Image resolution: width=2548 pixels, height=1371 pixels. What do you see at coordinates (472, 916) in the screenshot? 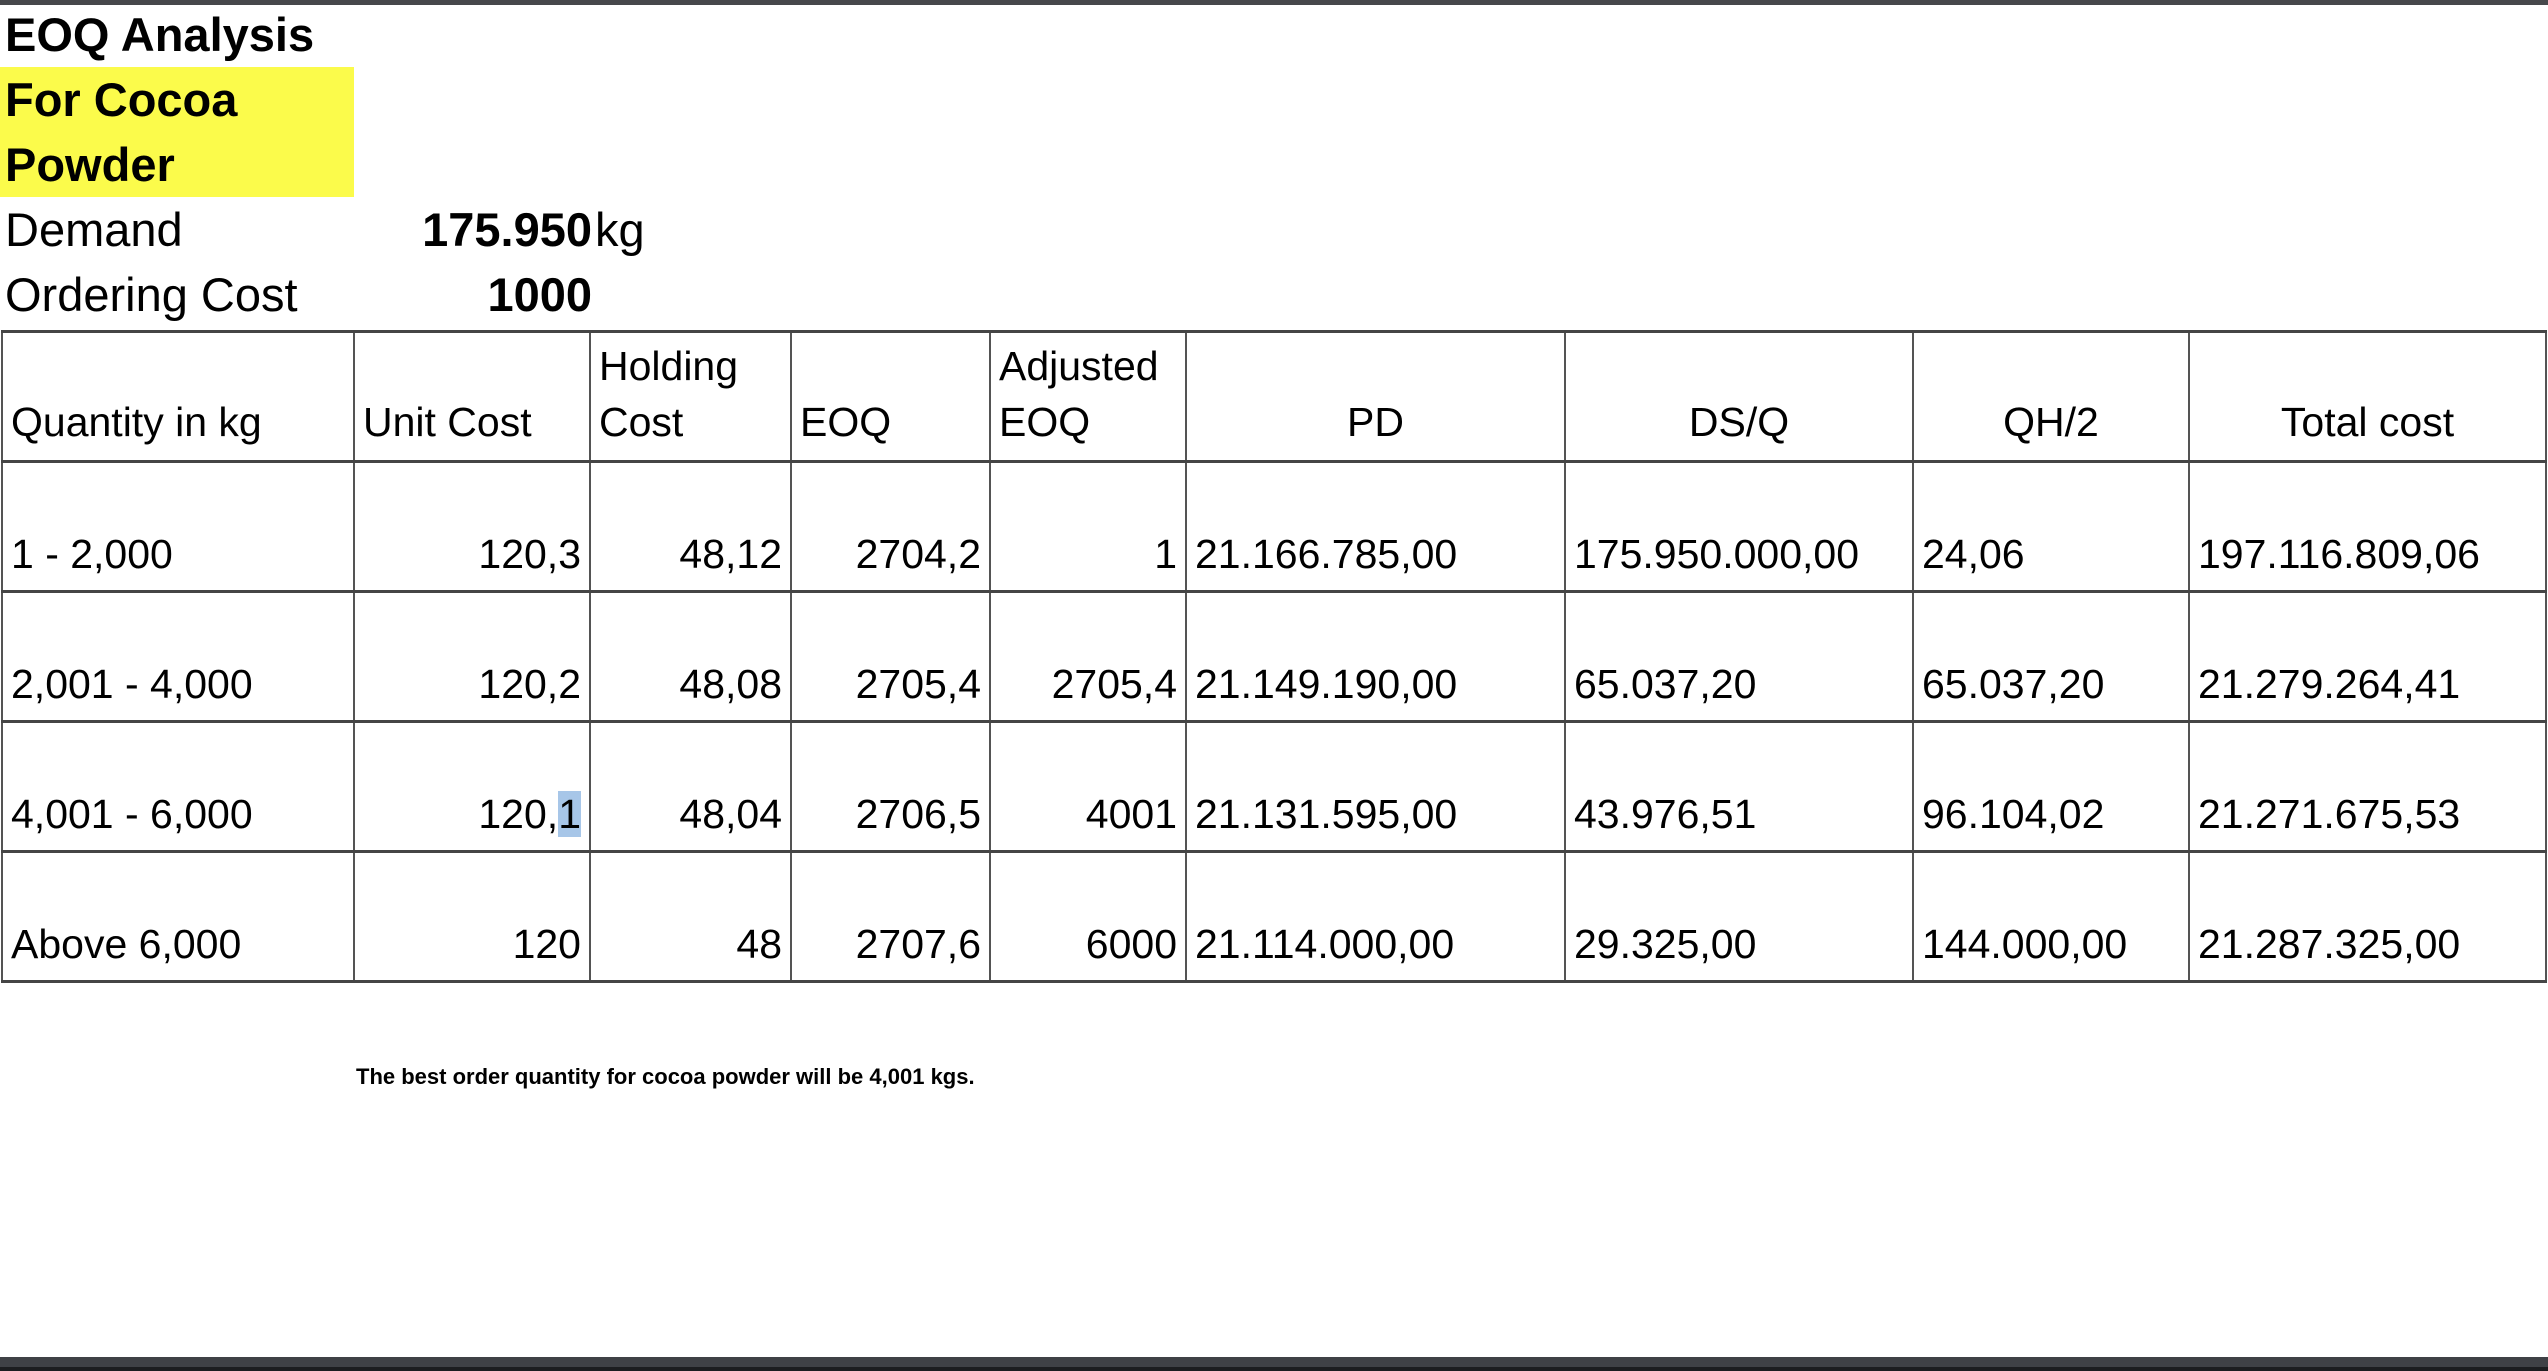
I see `cell-unit_cost: 120` at bounding box center [472, 916].